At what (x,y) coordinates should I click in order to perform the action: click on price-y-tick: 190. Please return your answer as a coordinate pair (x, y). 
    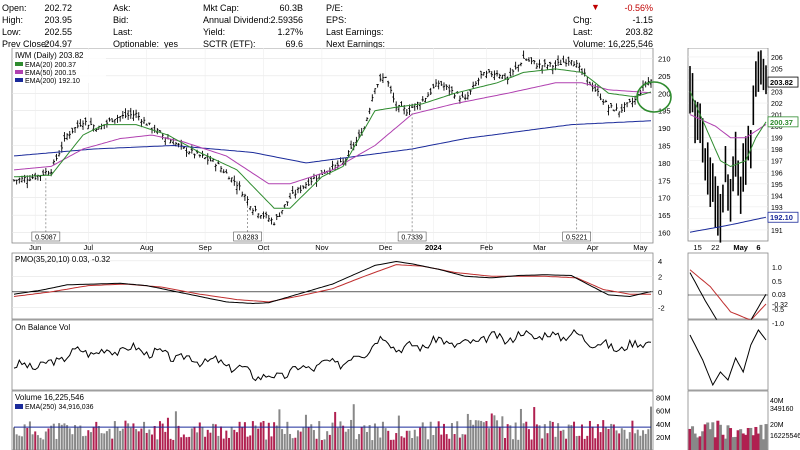
    Looking at the image, I should click on (664, 128).